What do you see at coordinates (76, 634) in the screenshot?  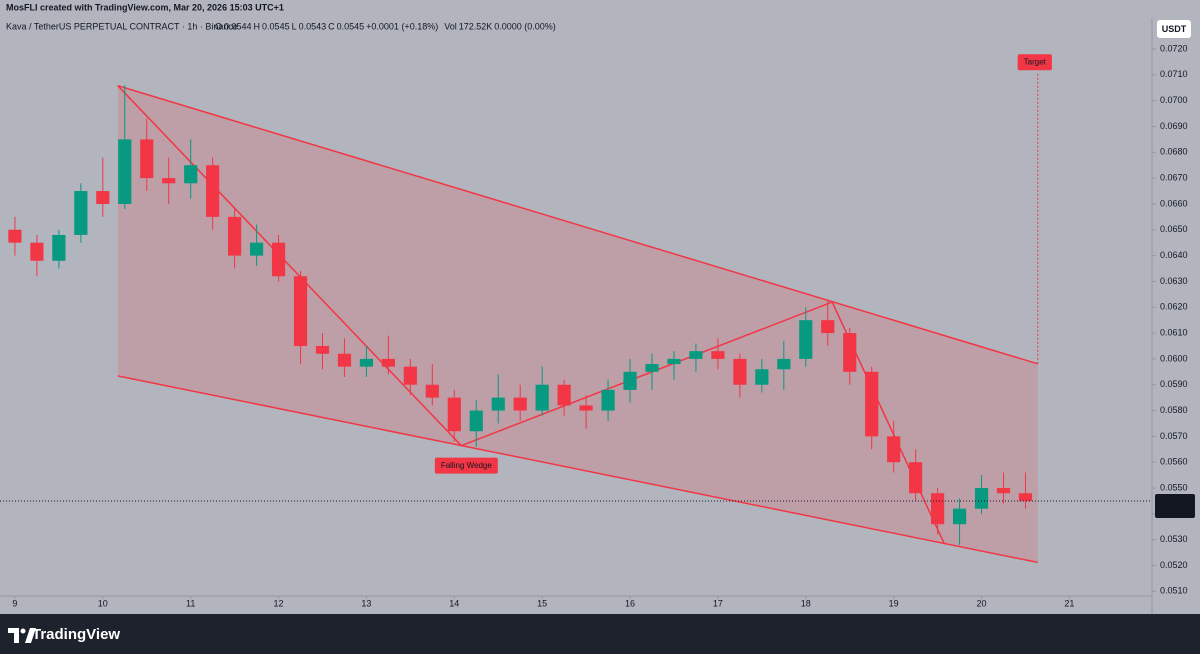 I see `brand: TradingView` at bounding box center [76, 634].